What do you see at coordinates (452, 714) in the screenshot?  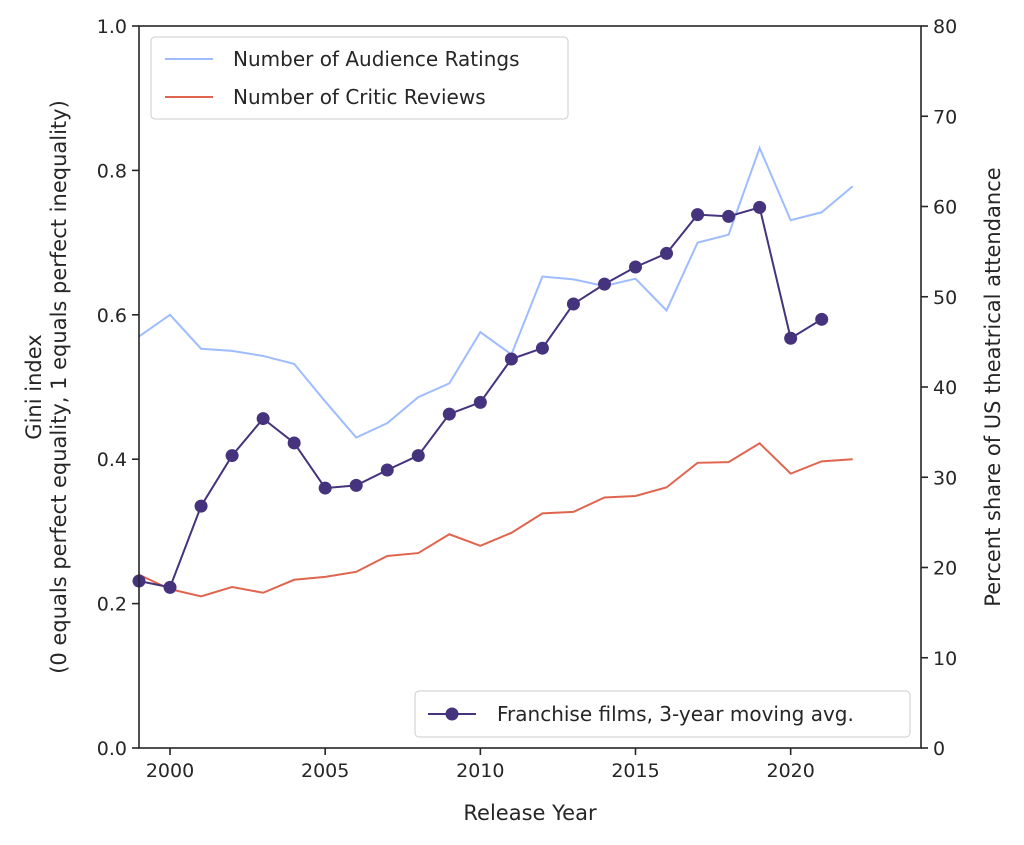 I see `legend-marker-franchise` at bounding box center [452, 714].